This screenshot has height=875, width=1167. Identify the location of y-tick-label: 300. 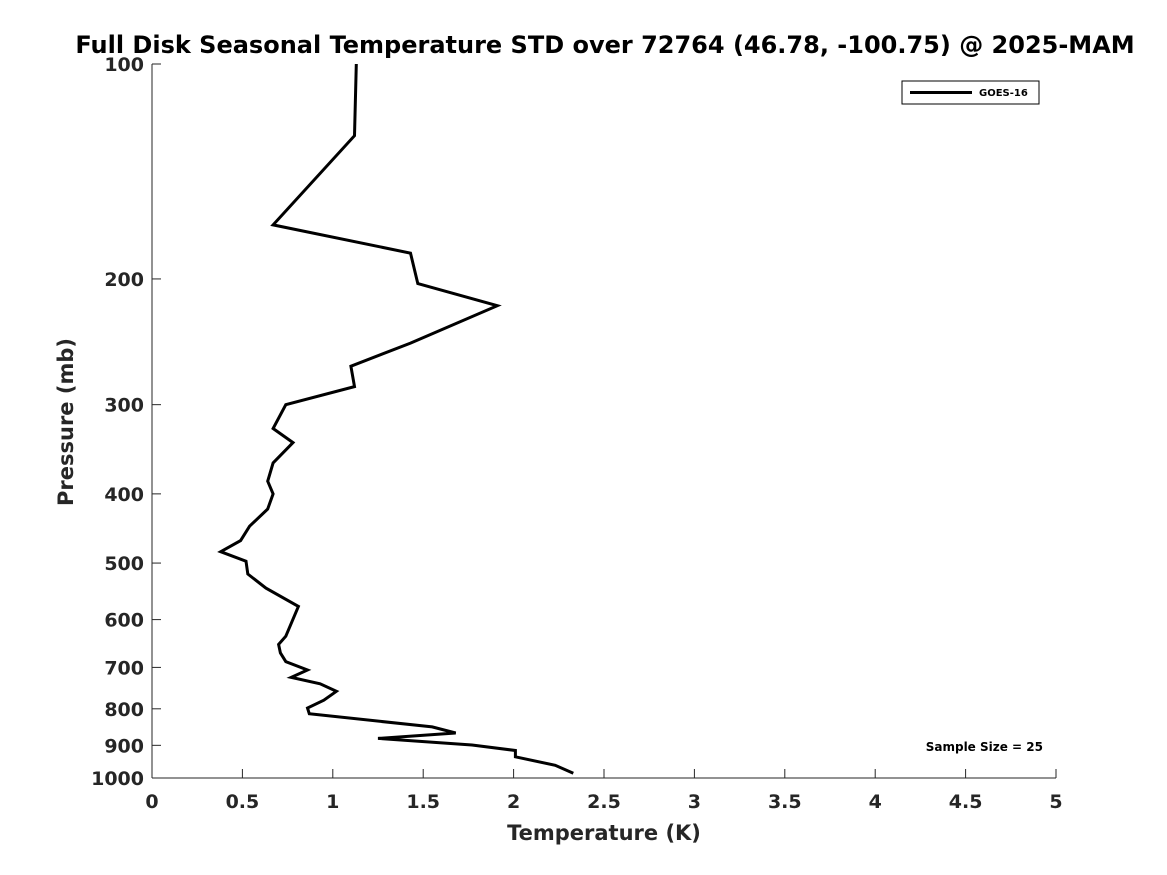
(124, 406).